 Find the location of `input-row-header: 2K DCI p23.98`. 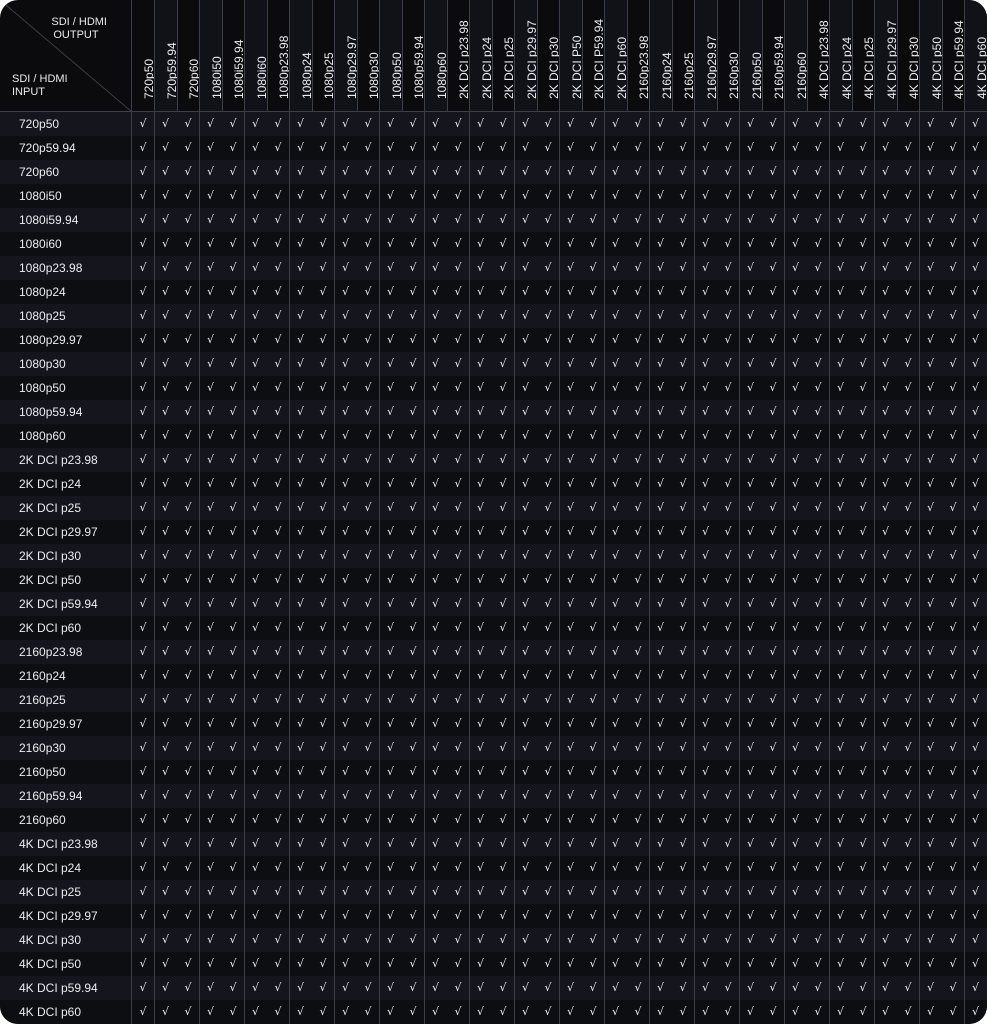

input-row-header: 2K DCI p23.98 is located at coordinates (66, 460).